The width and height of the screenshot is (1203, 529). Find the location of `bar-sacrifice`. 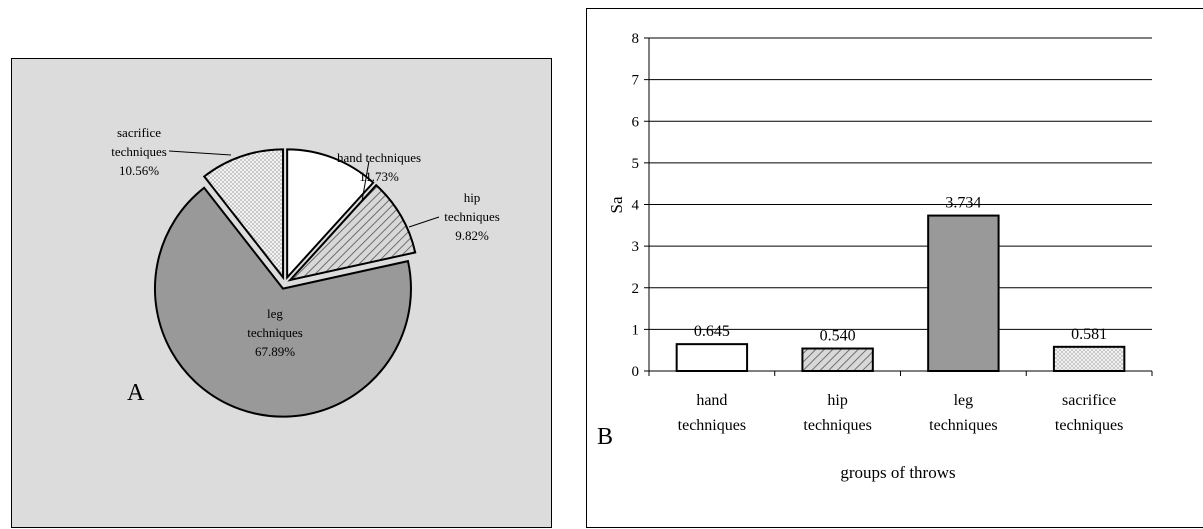

bar-sacrifice is located at coordinates (1089, 359).